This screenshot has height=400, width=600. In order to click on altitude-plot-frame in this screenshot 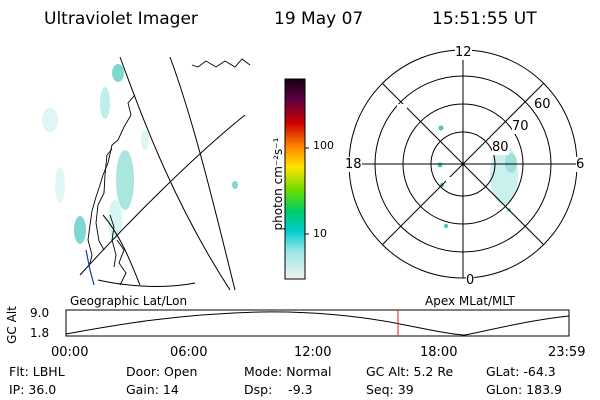, I will do `click(317, 323)`.